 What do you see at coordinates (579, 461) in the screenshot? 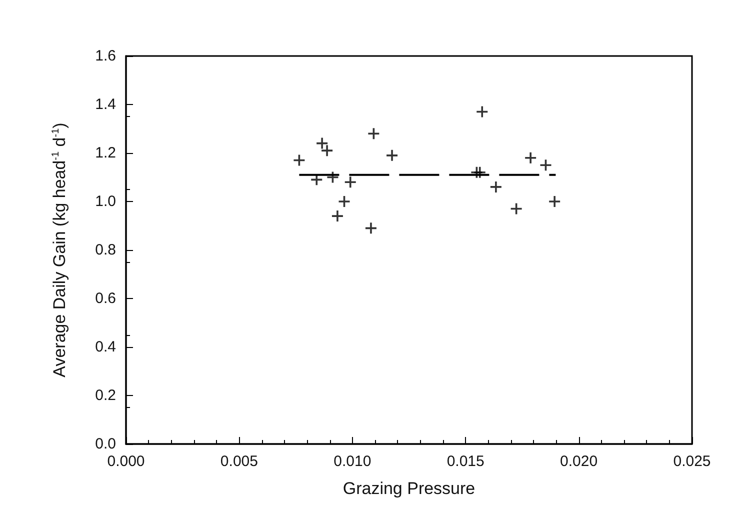
I see `x-tick-label: 0.020` at bounding box center [579, 461].